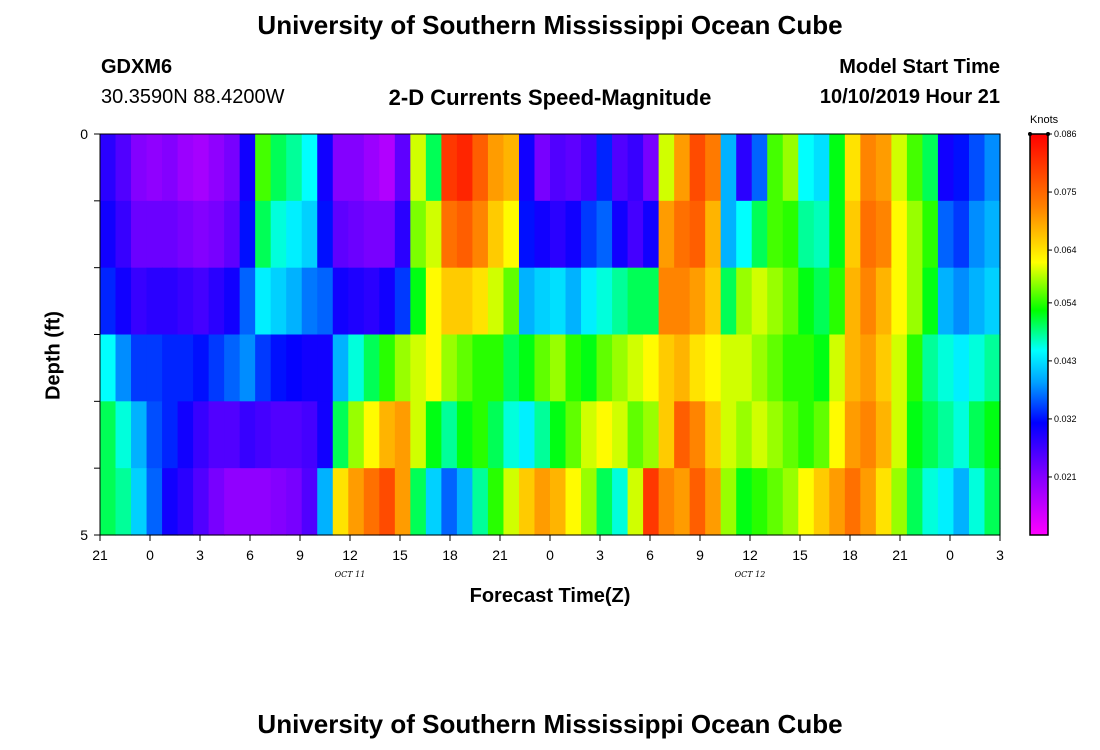 This screenshot has width=1100, height=750. I want to click on x-tick-label: 15, so click(800, 555).